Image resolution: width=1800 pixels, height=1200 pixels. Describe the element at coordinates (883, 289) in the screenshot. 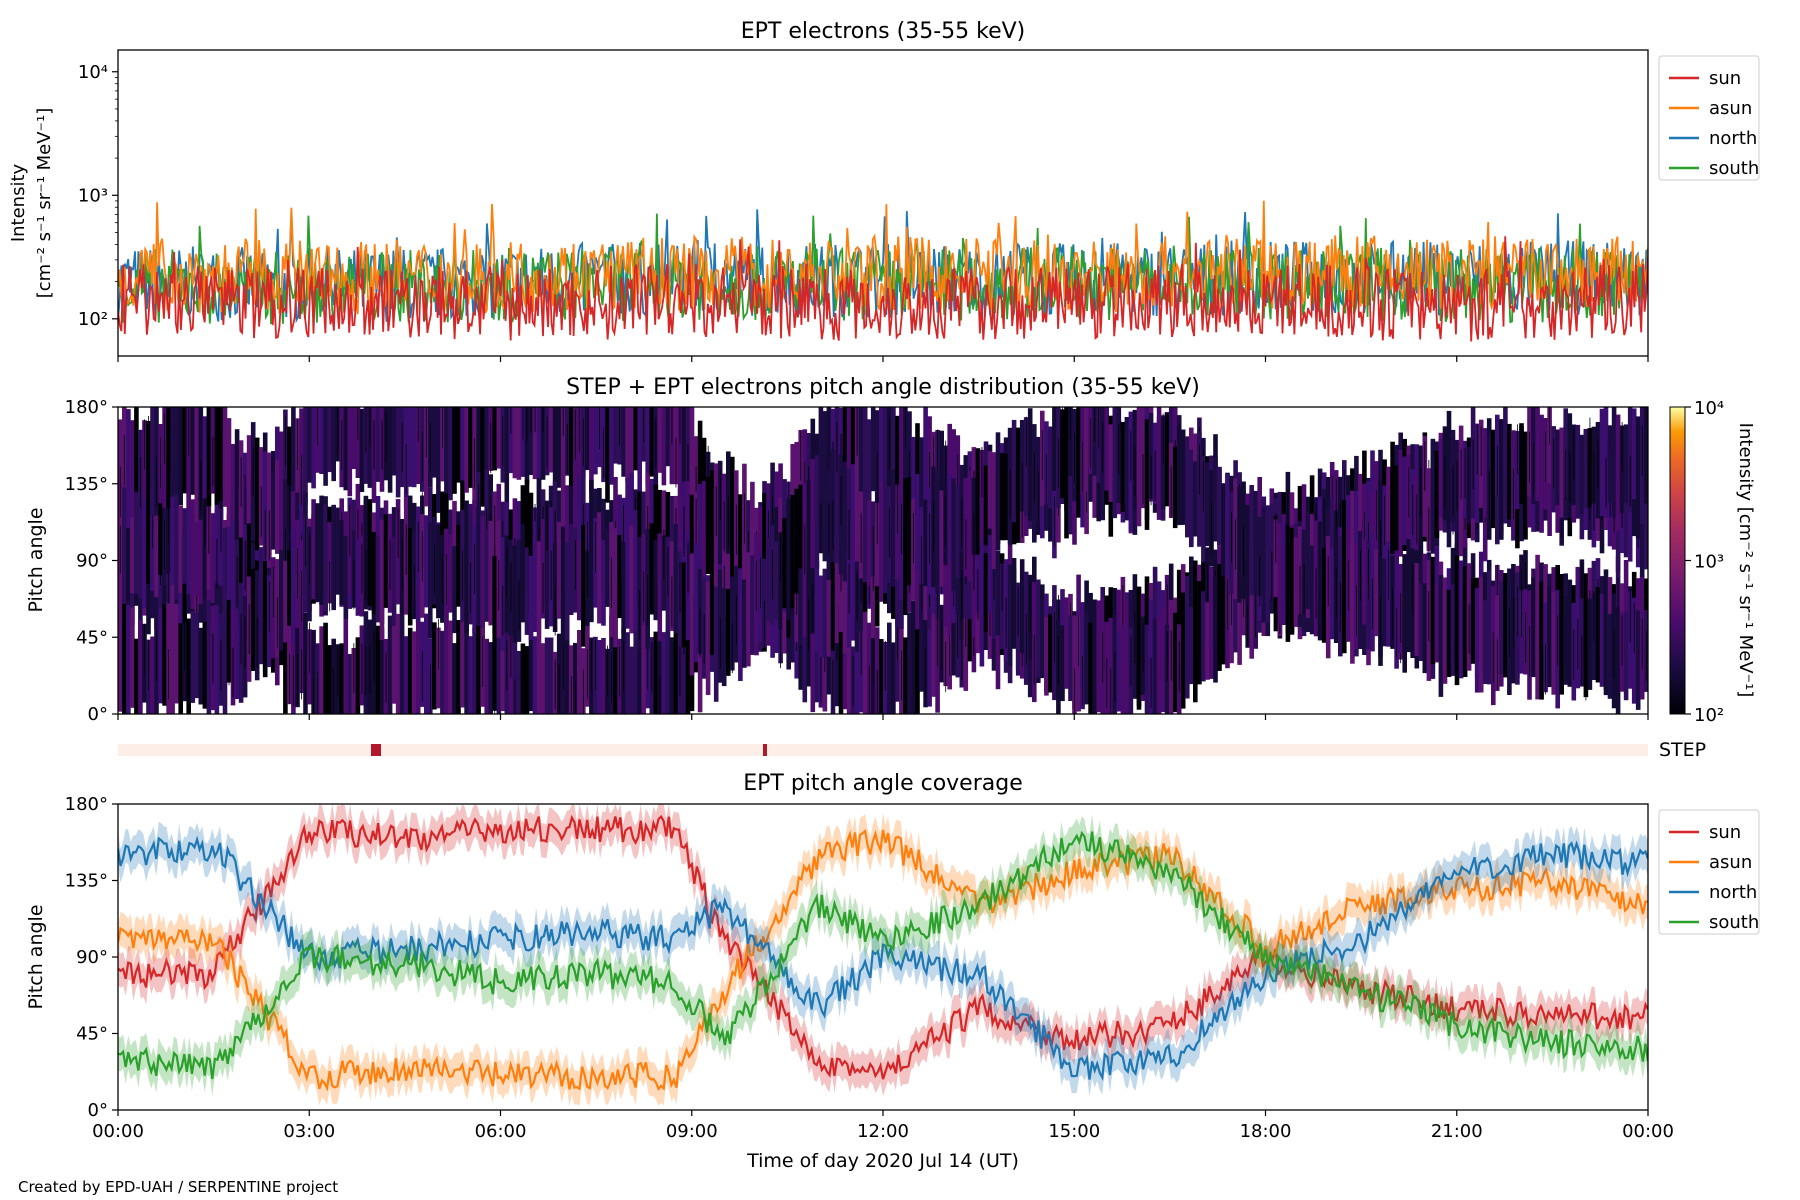

I see `series-line-sun` at that location.